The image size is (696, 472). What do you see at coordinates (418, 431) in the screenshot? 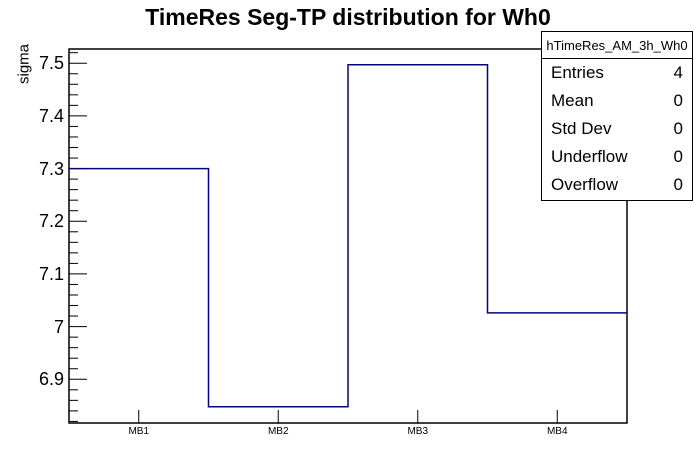
I see `x-tick-label-mb3: MB3` at bounding box center [418, 431].